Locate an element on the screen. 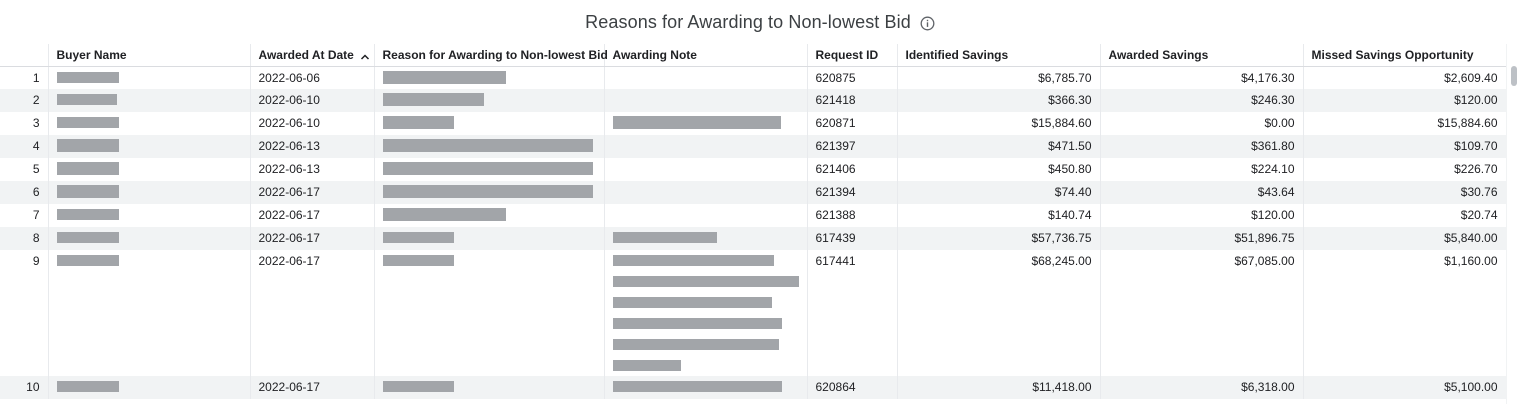  column-header-identified-savings: Identified Savings is located at coordinates (999, 55).